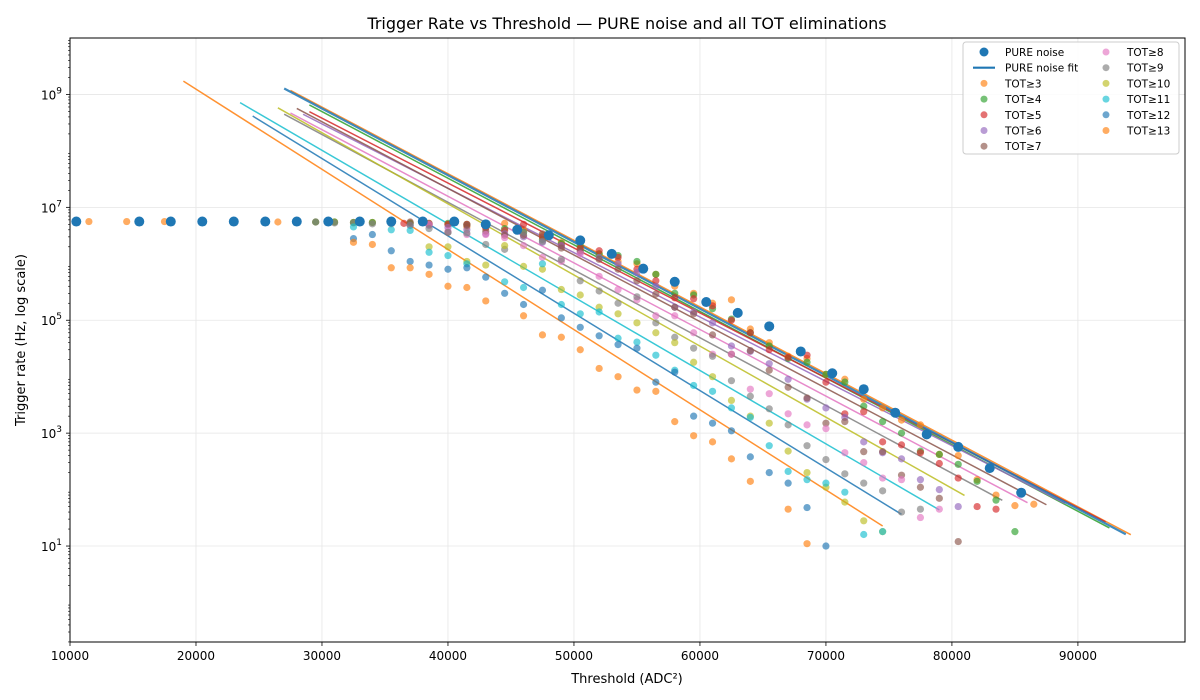  What do you see at coordinates (448, 656) in the screenshot?
I see `x-tick-label: 40000` at bounding box center [448, 656].